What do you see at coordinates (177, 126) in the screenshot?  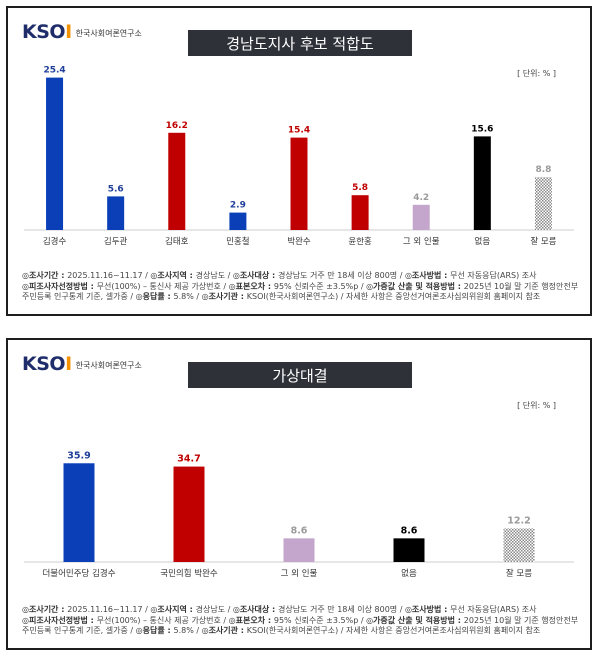 I see `data-label-2: 16.2` at bounding box center [177, 126].